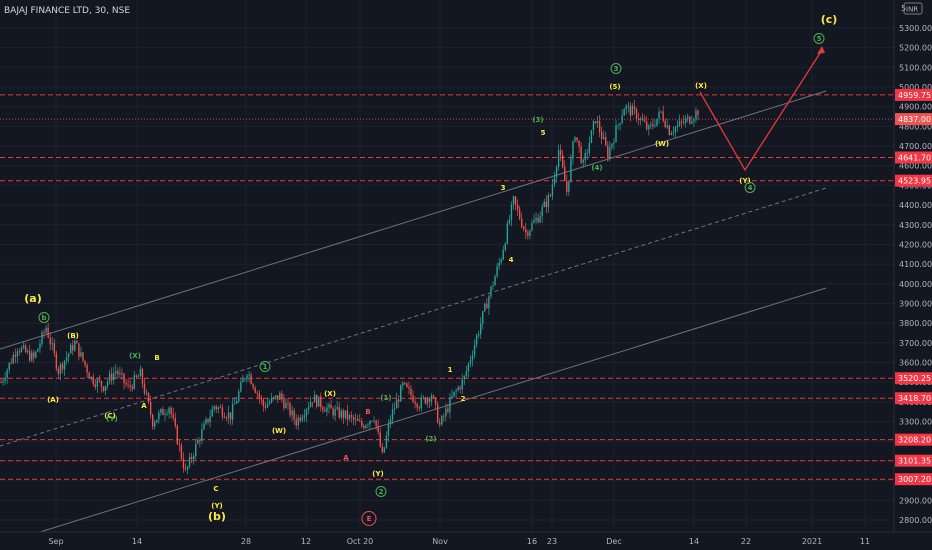 This screenshot has width=932, height=550. What do you see at coordinates (459, 541) in the screenshot?
I see `time-axis-ticks: Sep 14 28 12 Oct 20 Nov 16 23 Dec 14 22 2021 11` at bounding box center [459, 541].